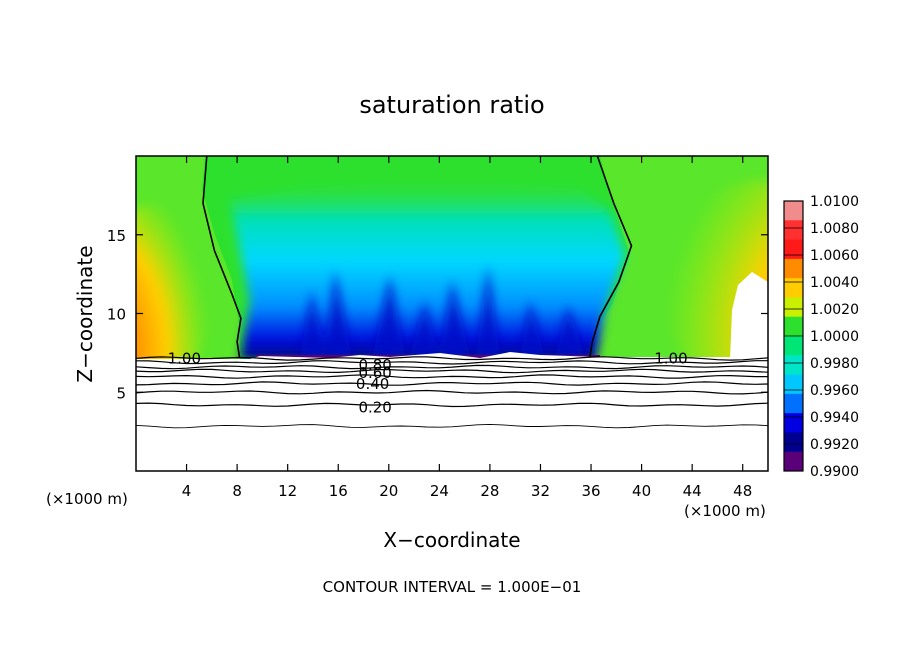  Describe the element at coordinates (372, 384) in the screenshot. I see `contour-label: 0.40` at that location.